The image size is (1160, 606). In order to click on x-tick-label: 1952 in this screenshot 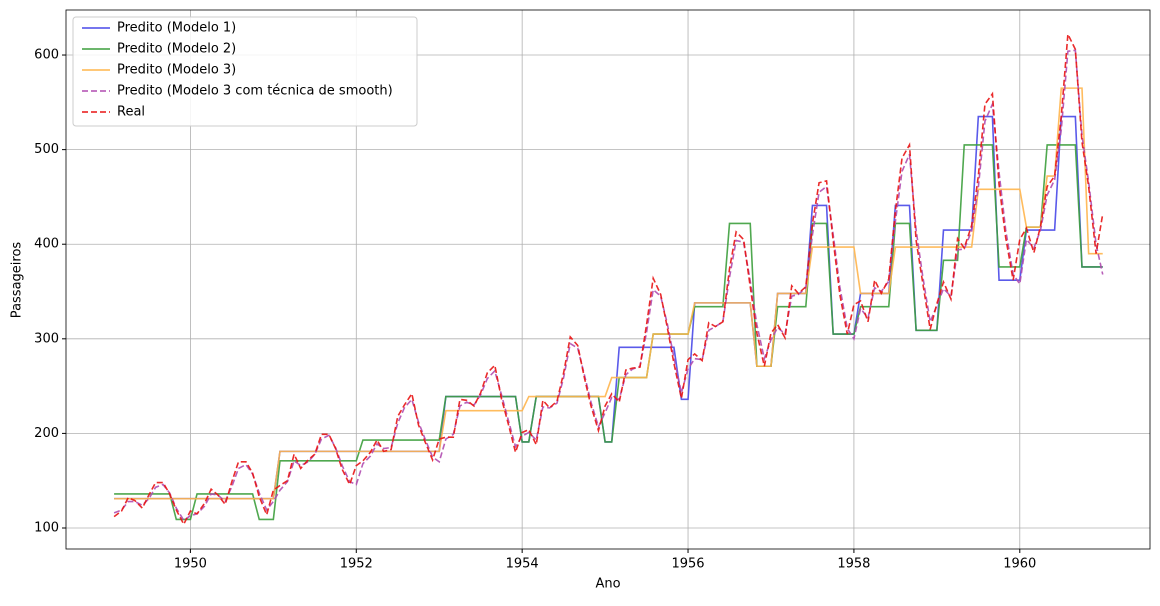, I will do `click(356, 564)`.